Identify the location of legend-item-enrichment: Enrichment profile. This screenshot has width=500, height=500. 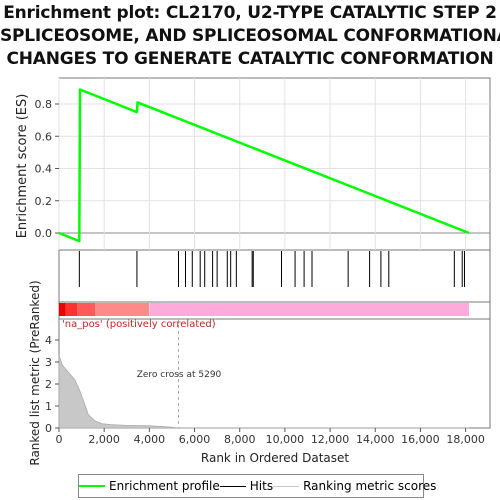
(149, 486).